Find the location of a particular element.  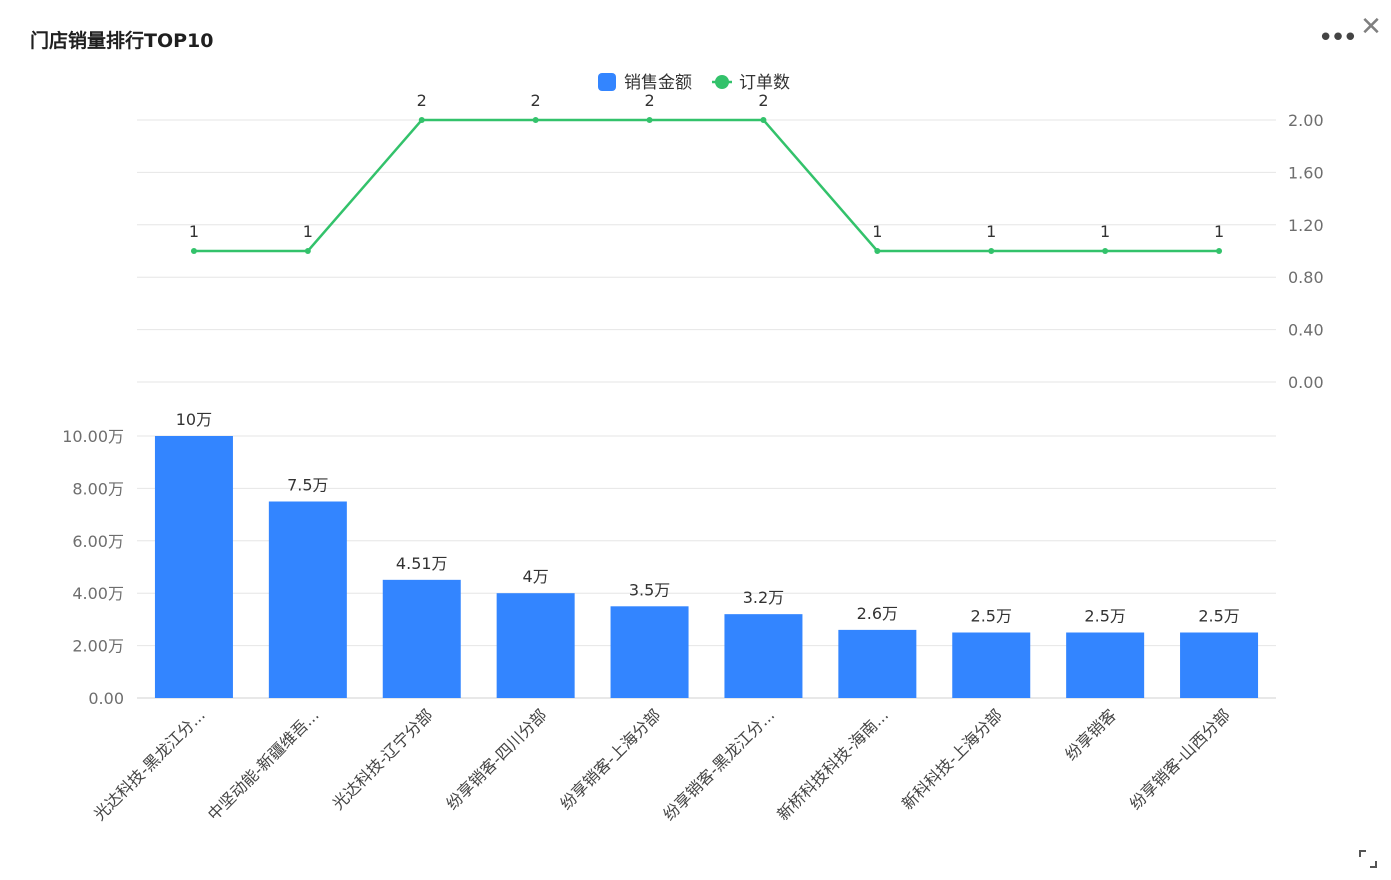

line-axis-tick-label: 0.00 is located at coordinates (1306, 382).